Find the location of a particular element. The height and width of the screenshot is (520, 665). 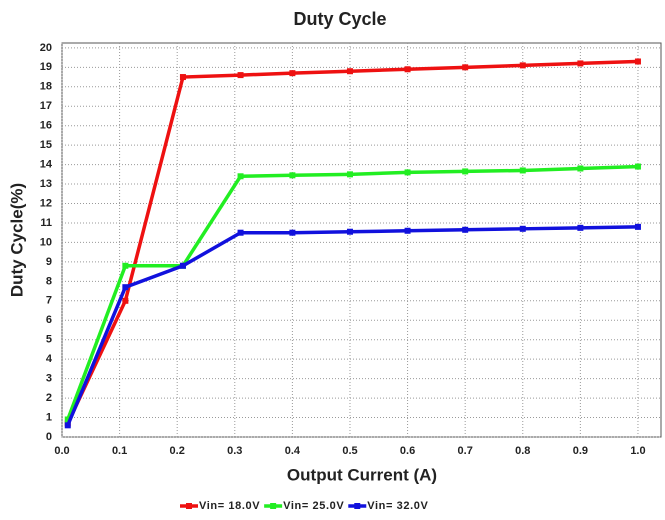

y-tick-label: 3 is located at coordinates (49, 379).